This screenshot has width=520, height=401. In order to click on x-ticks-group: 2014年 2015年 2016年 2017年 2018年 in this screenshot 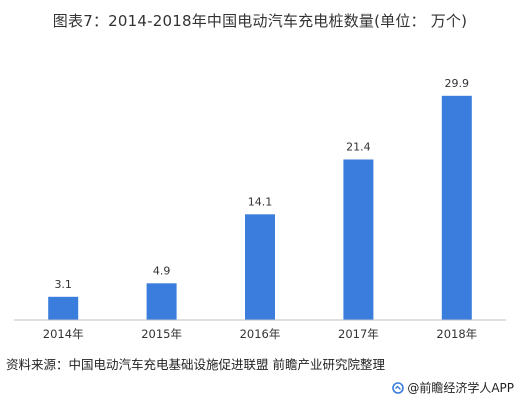, I will do `click(260, 334)`.